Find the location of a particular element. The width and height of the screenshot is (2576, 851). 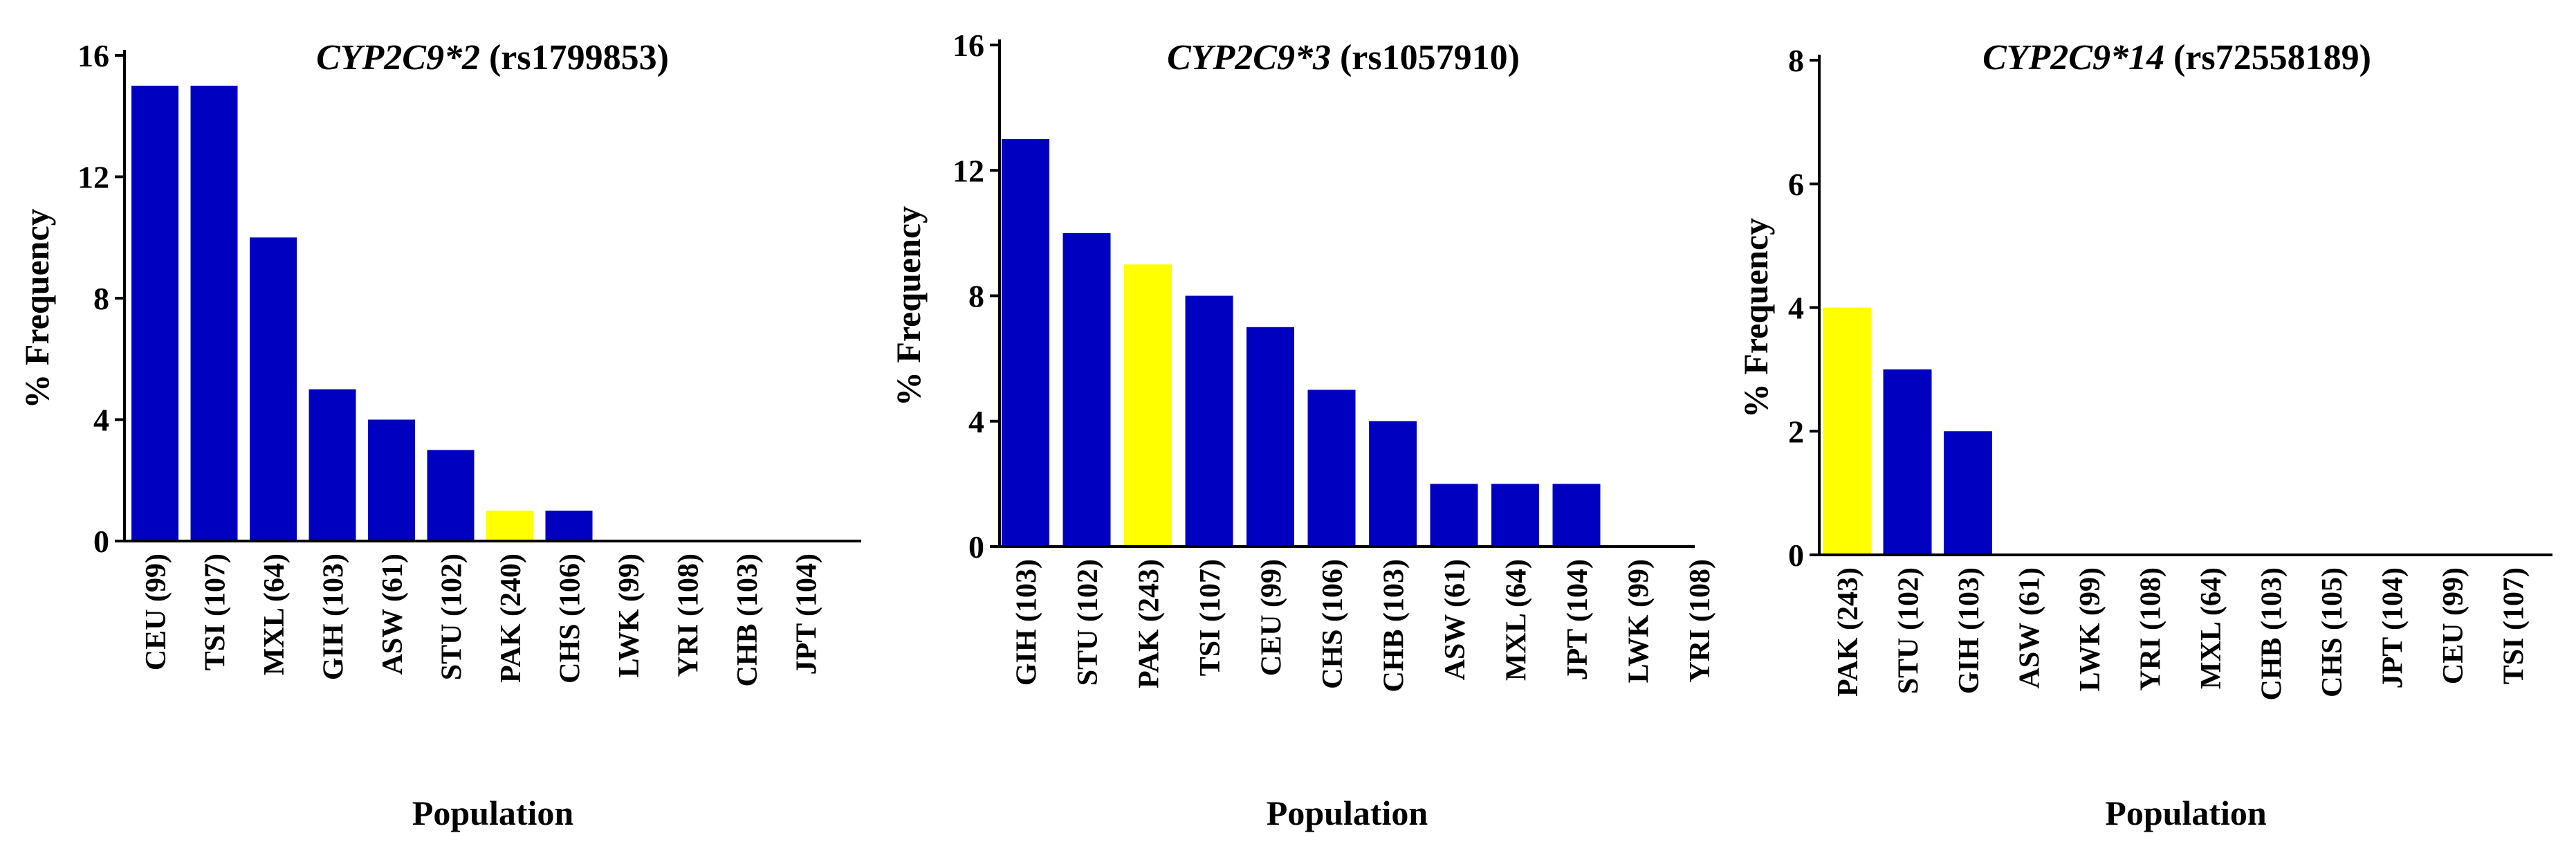

chart-title: CYP2C9*3 (rs1057910) is located at coordinates (1343, 58).